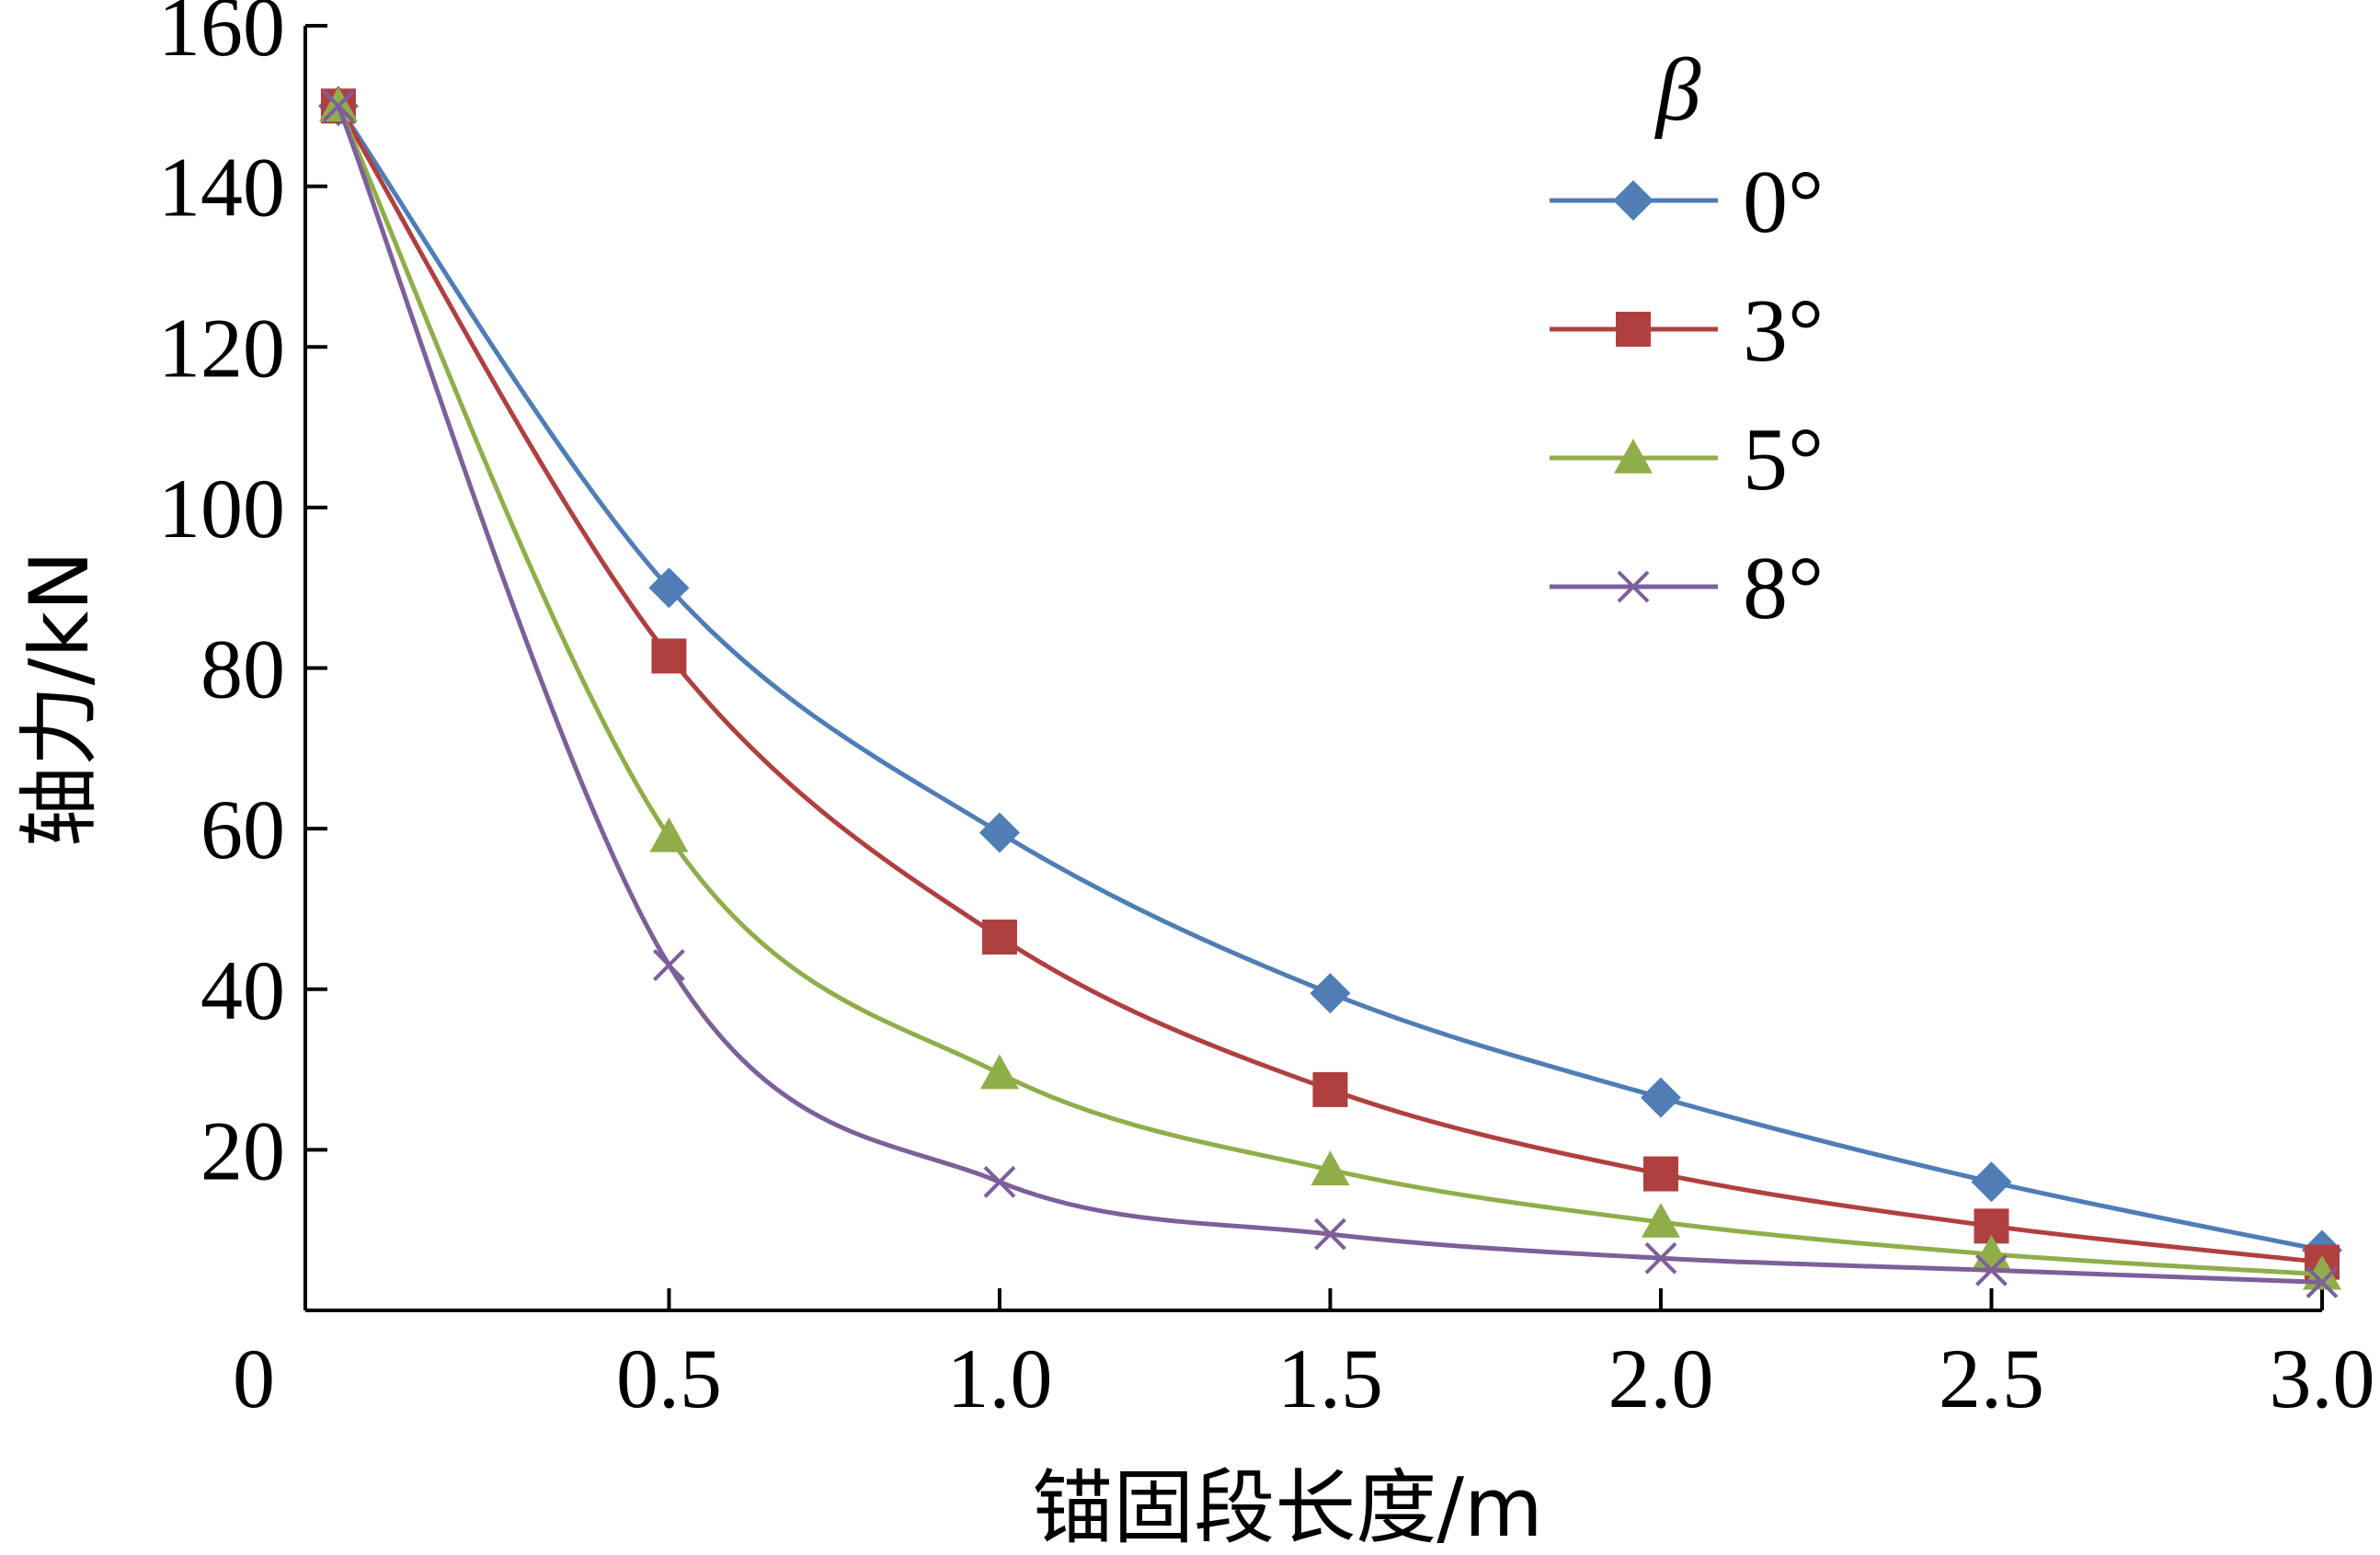 The image size is (2380, 1555). Describe the element at coordinates (1687, 588) in the screenshot. I see `legend-item: 8°` at that location.